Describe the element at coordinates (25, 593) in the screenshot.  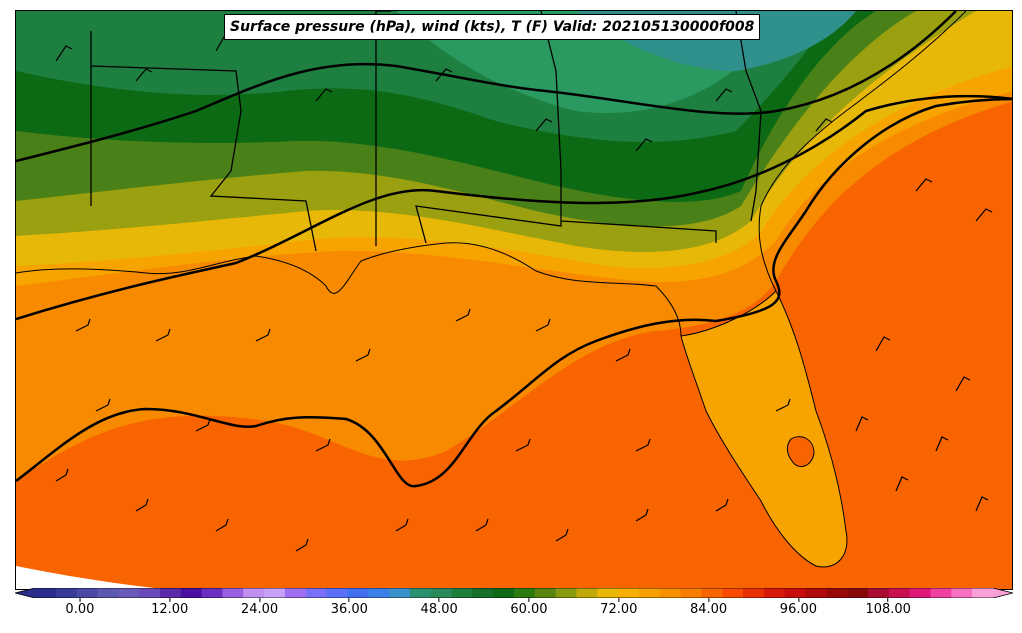
I see `colorbar-min-arrow` at that location.